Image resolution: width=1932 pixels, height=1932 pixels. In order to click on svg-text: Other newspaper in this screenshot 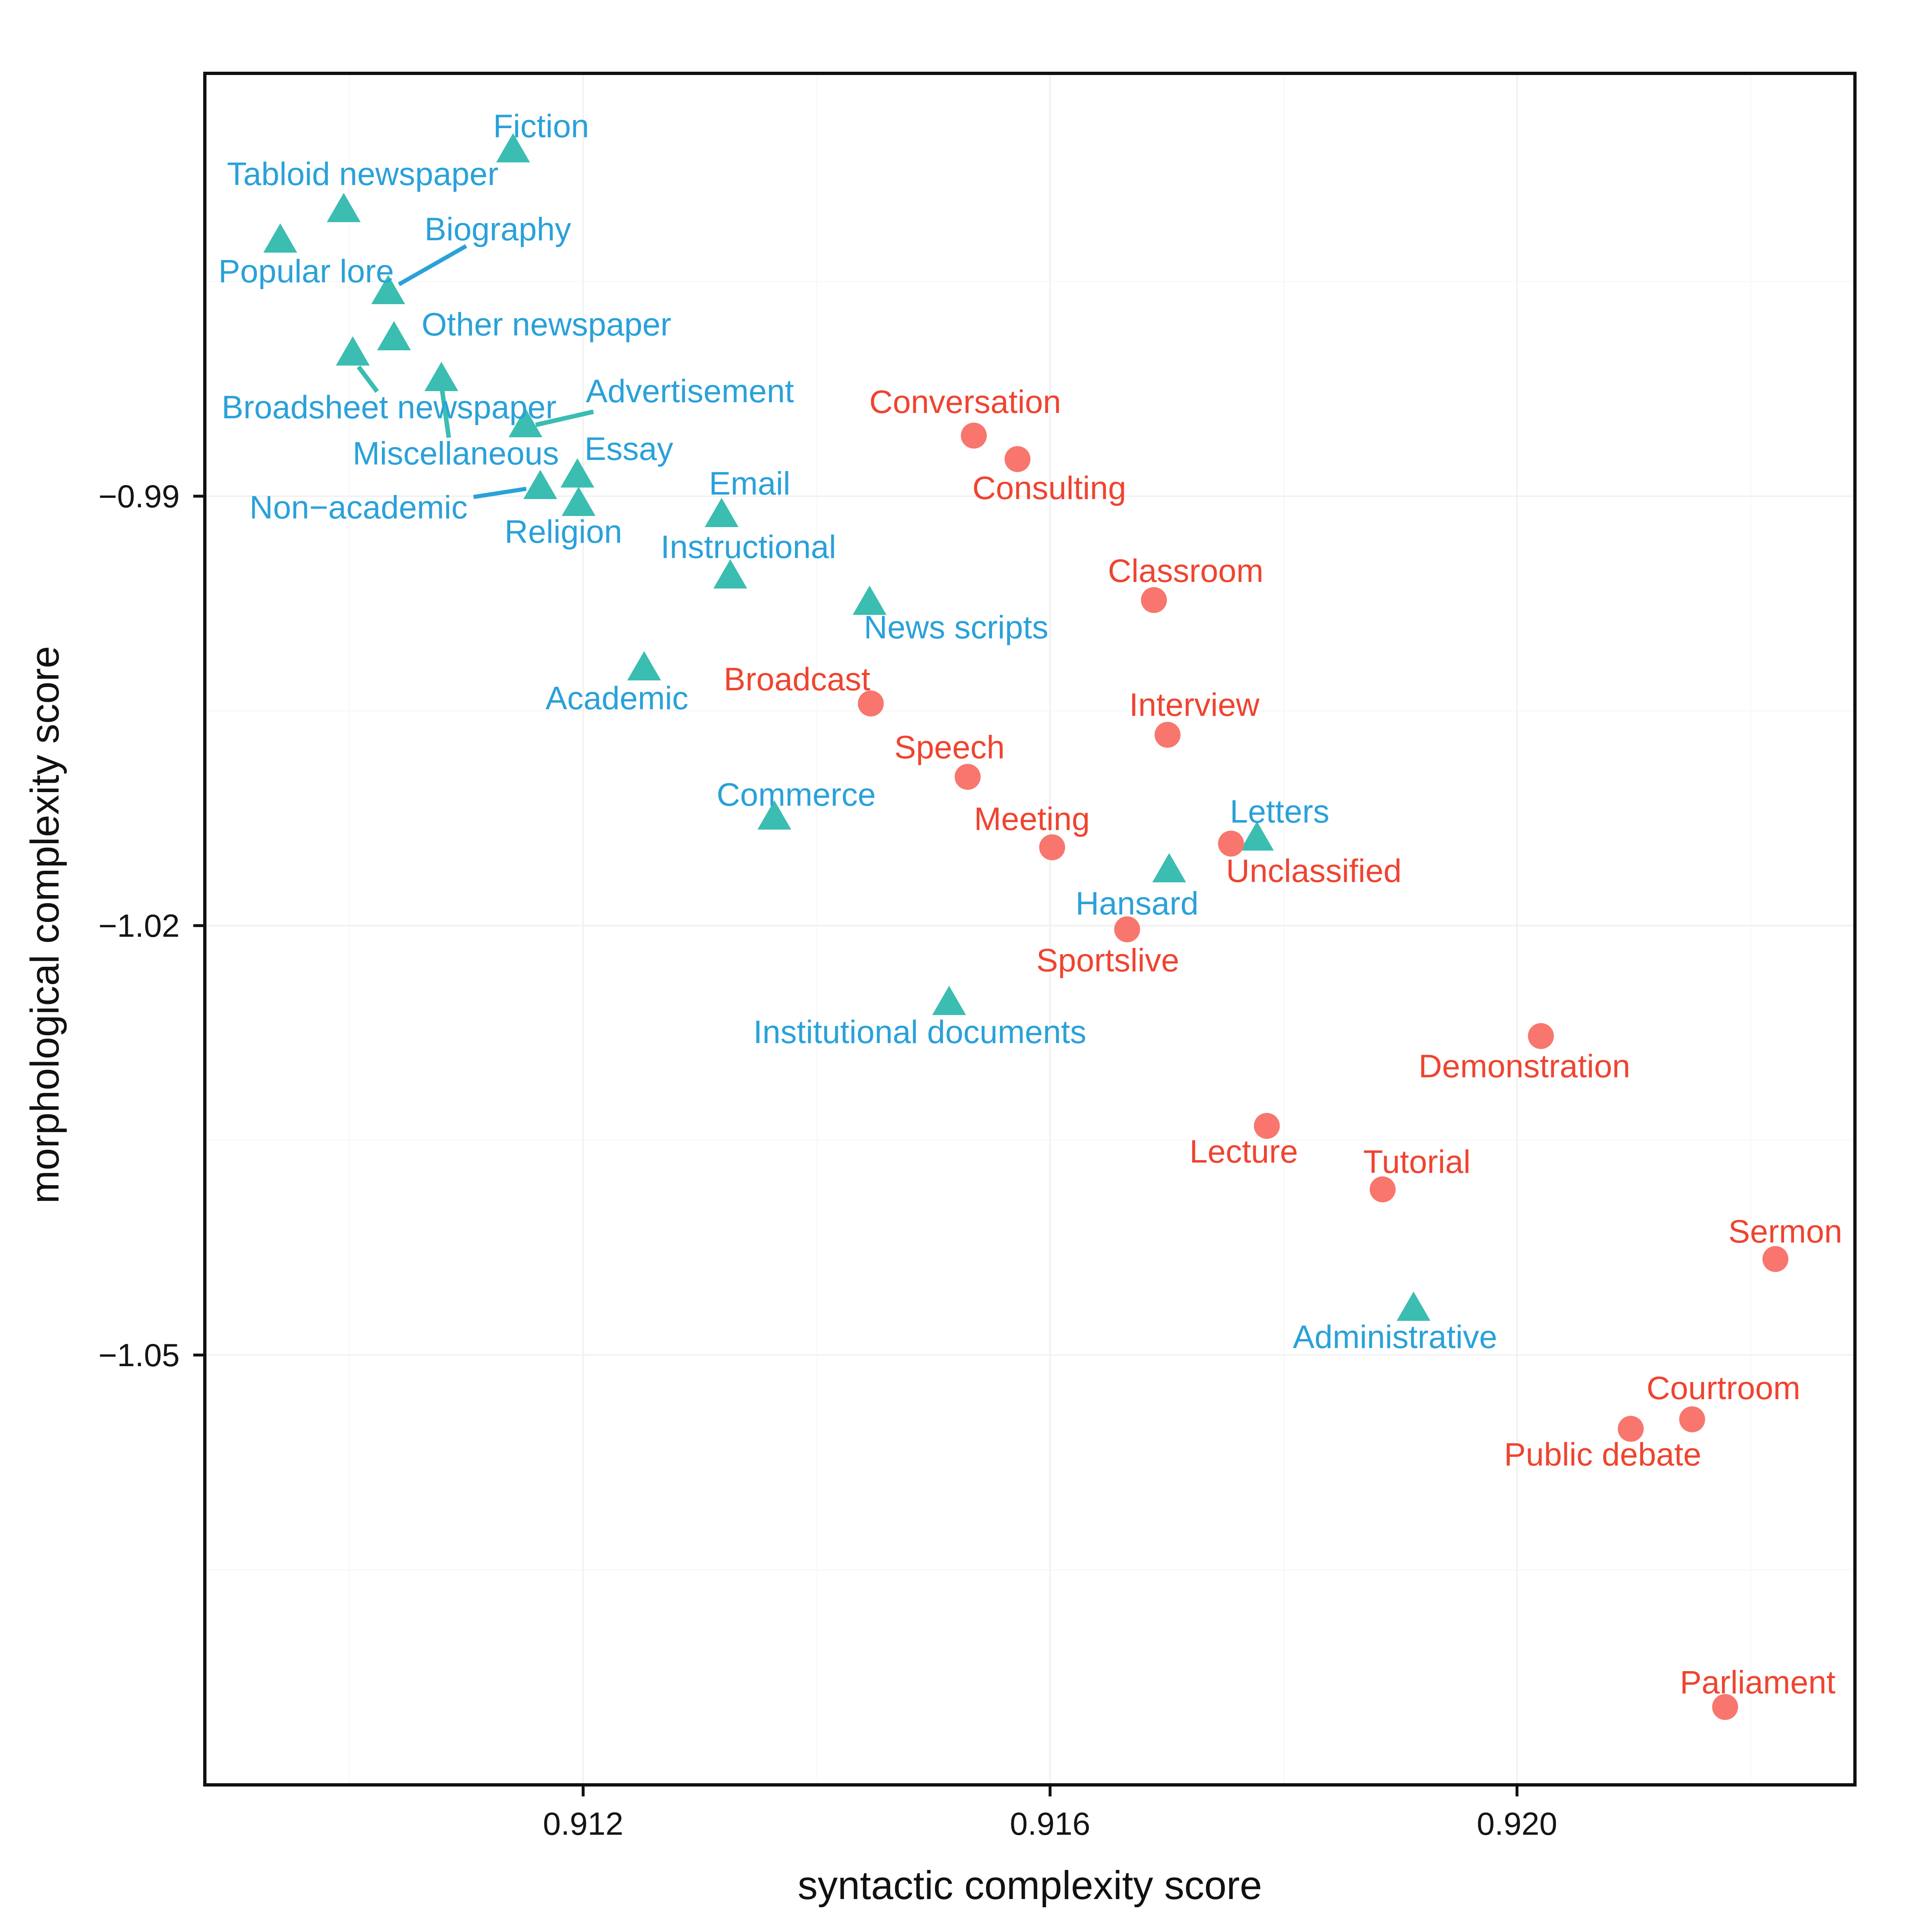, I will do `click(547, 324)`.